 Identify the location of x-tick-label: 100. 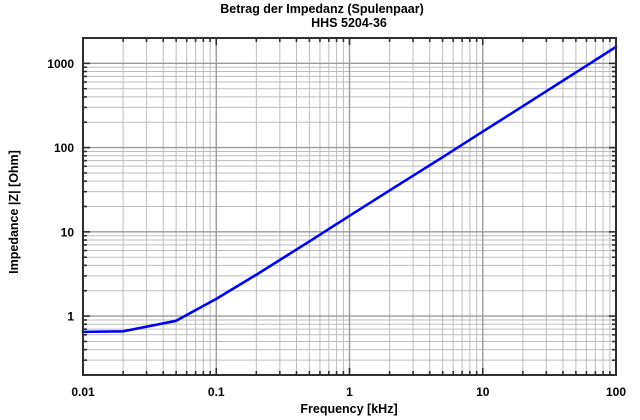
(616, 392).